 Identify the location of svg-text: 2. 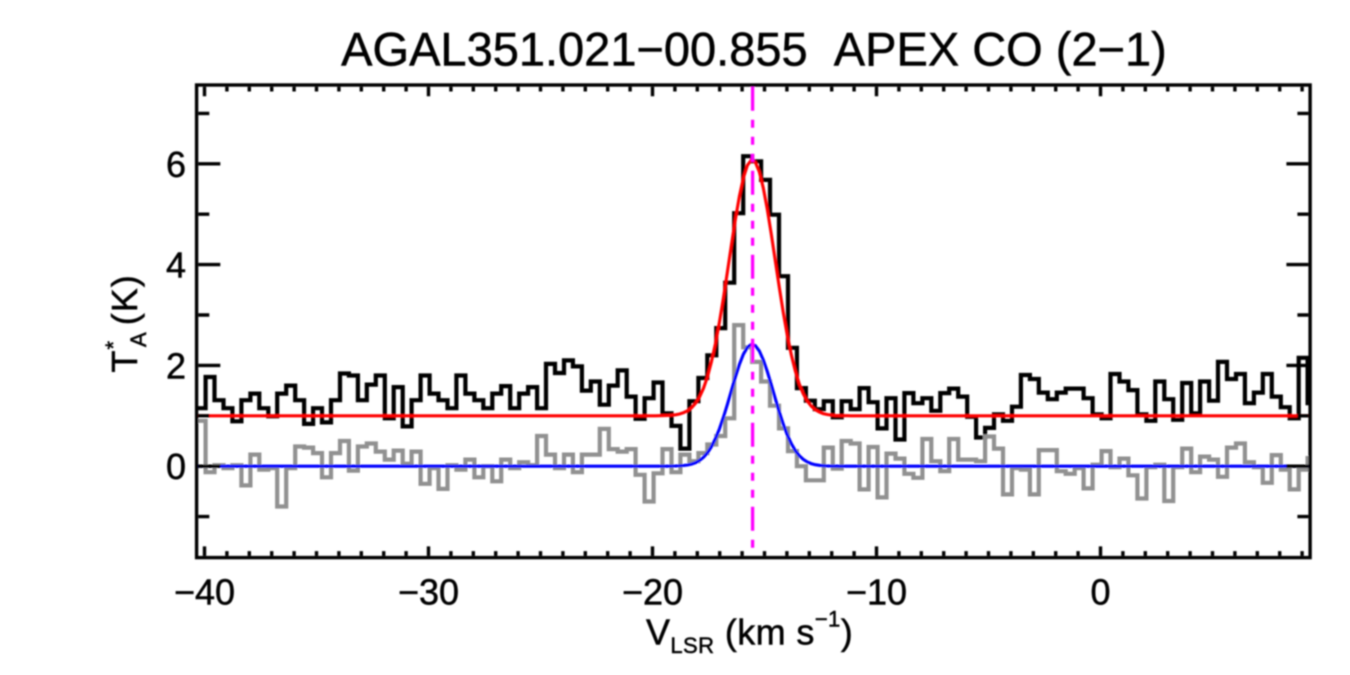
(176, 365).